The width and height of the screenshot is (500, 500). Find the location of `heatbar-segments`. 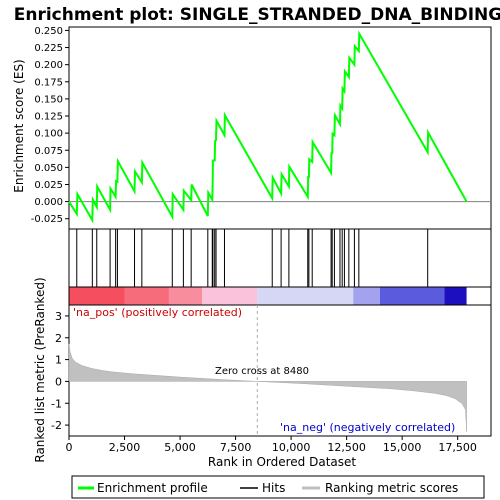

heatbar-segments is located at coordinates (268, 296).